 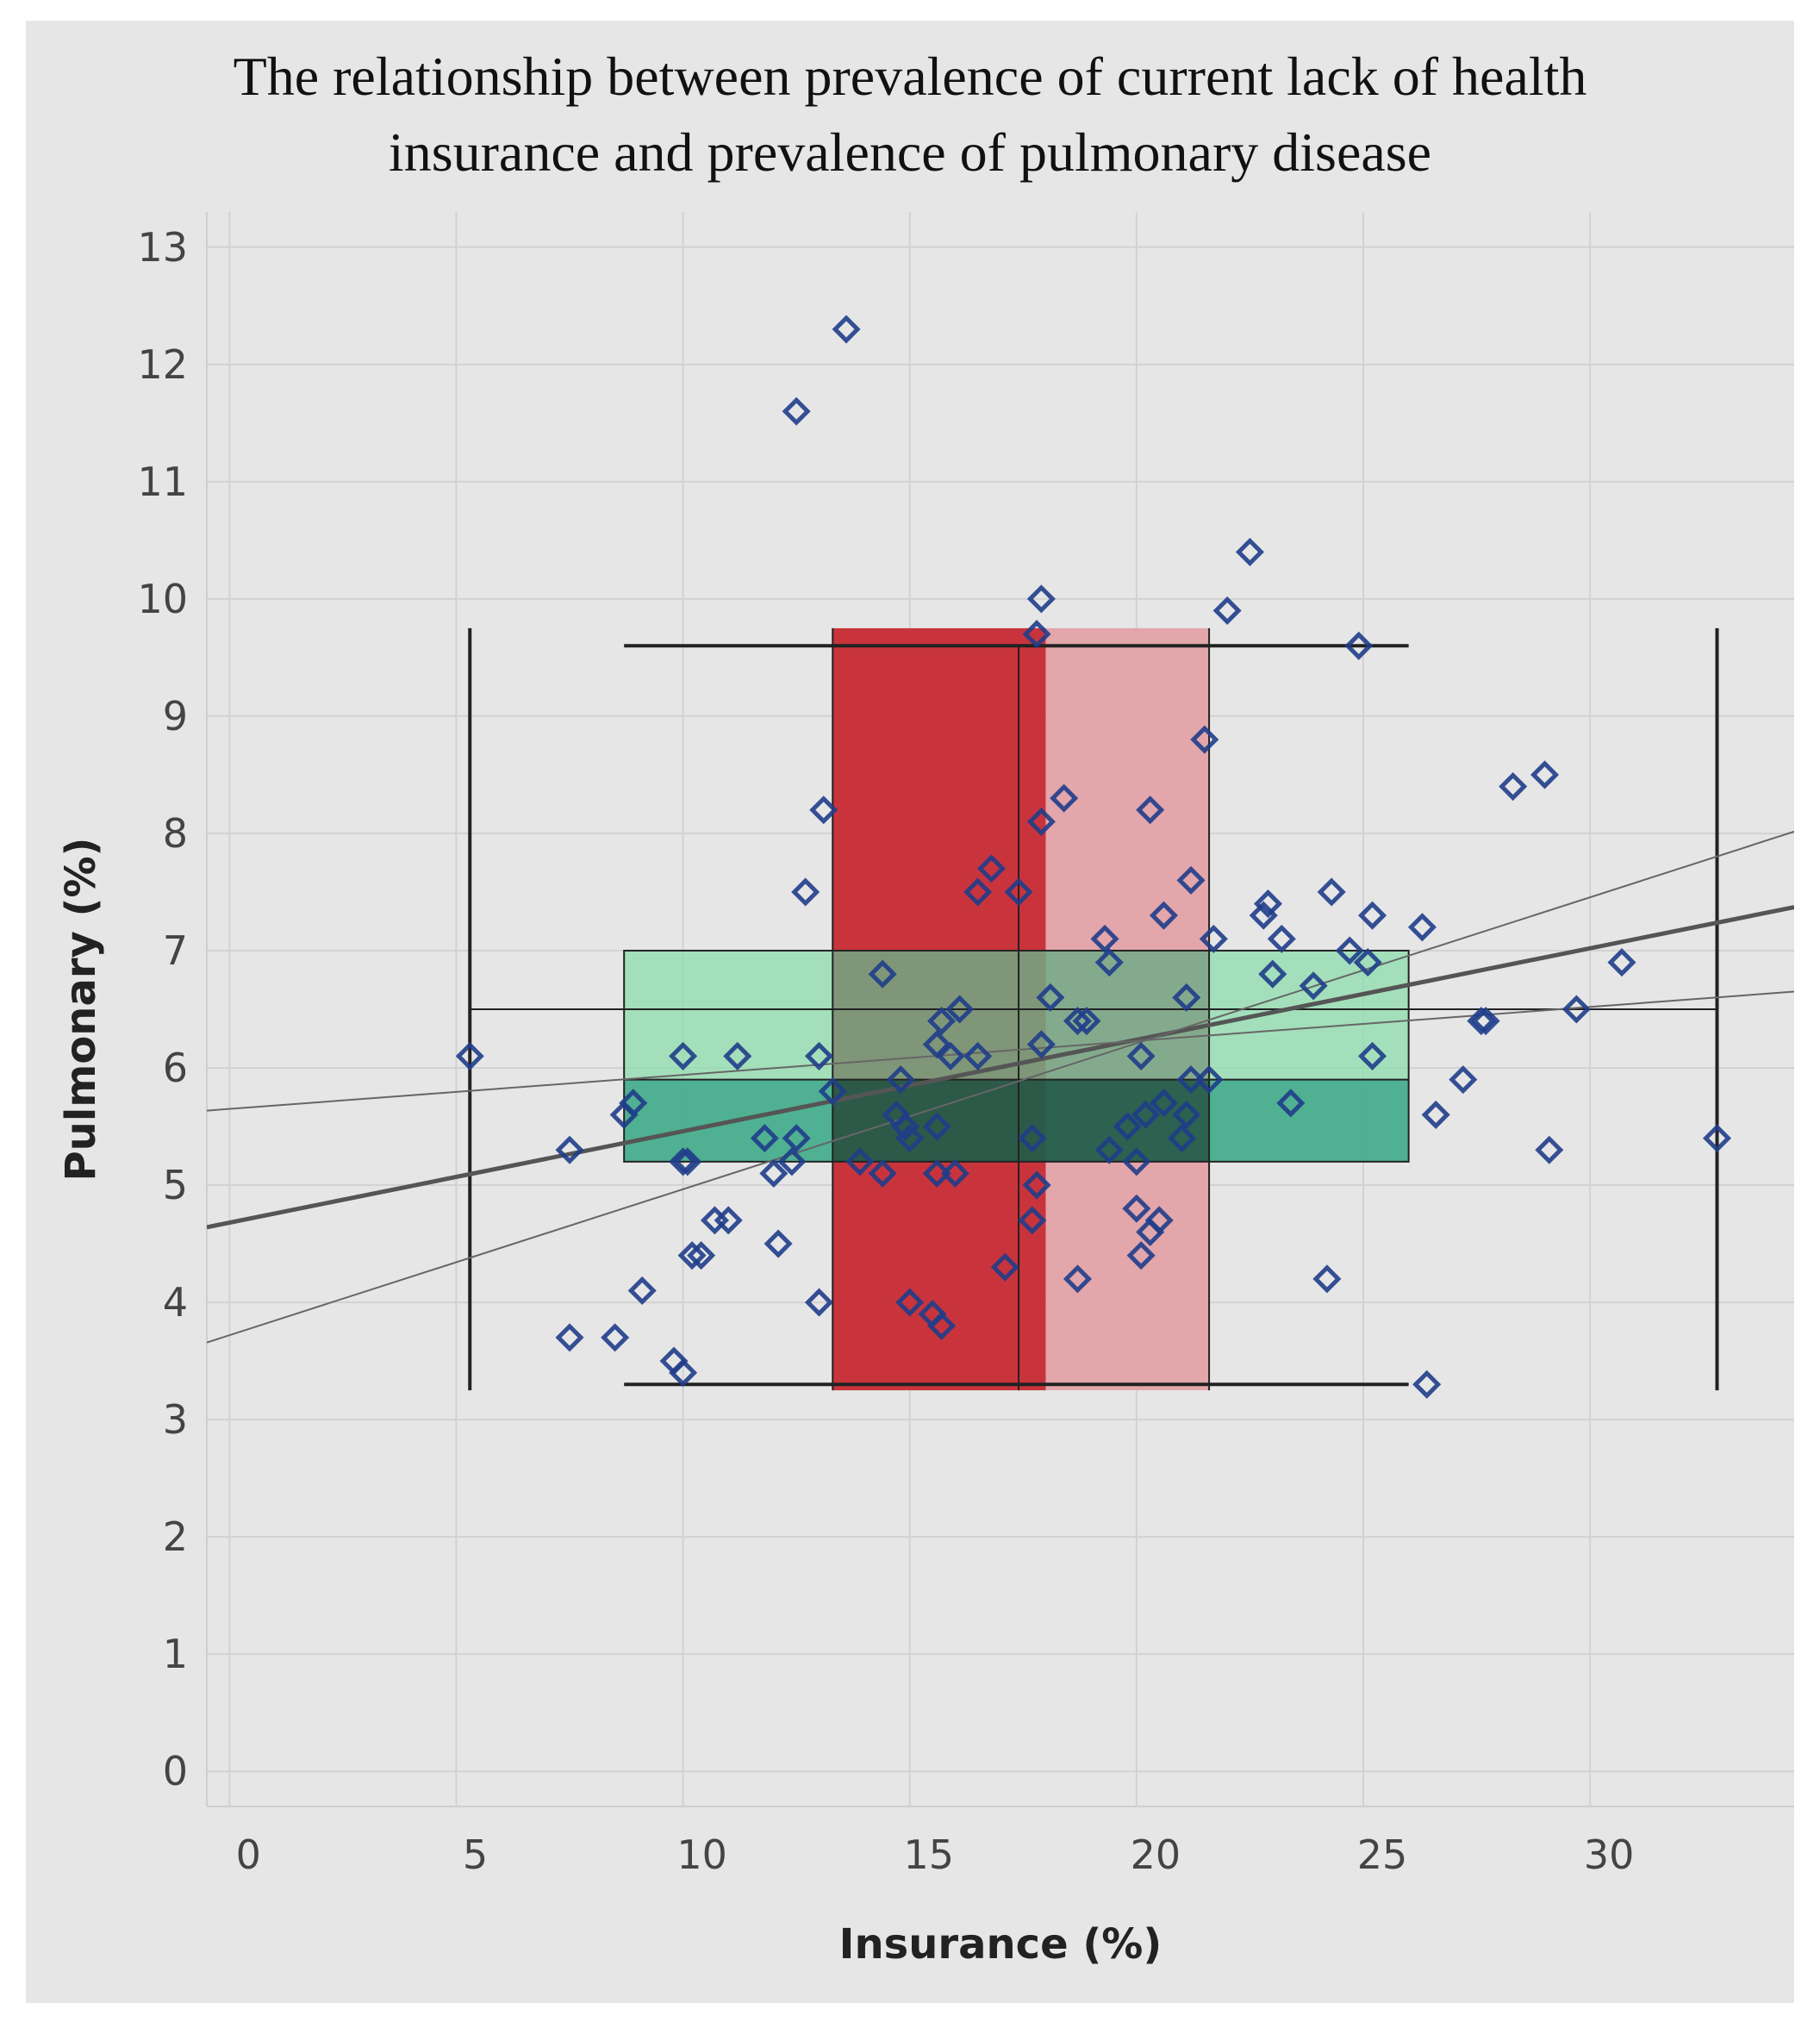 What do you see at coordinates (175, 1185) in the screenshot?
I see `y-tick-label: 5` at bounding box center [175, 1185].